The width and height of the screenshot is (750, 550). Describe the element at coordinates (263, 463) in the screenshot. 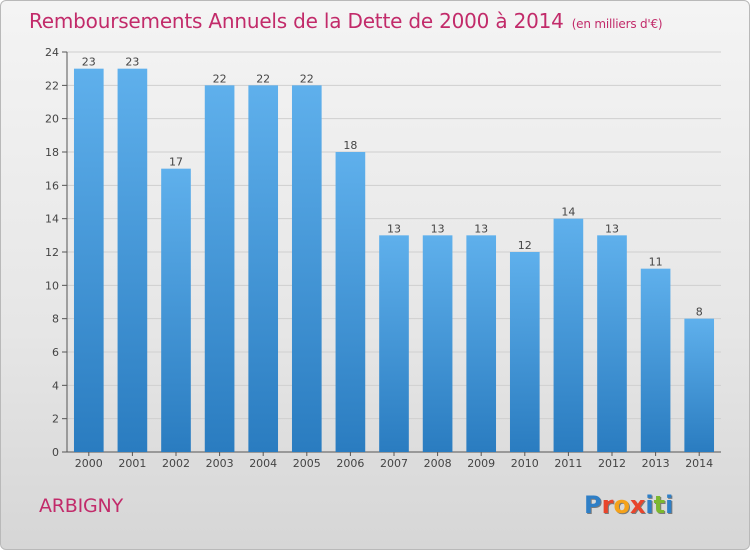

I see `x-tick-label: 2004` at that location.